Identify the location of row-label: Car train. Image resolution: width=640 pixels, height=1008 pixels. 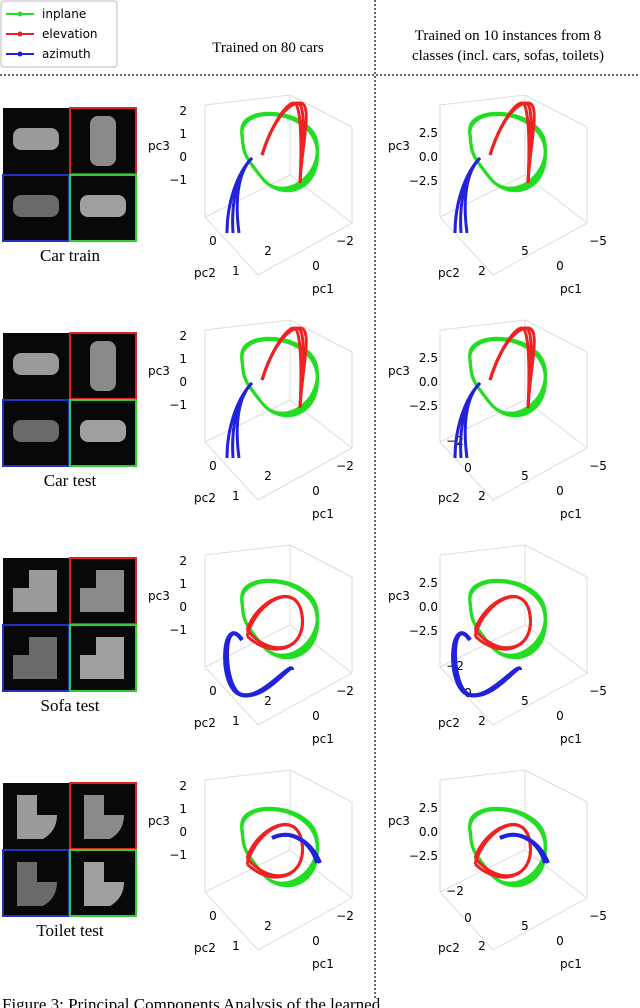
(70, 255).